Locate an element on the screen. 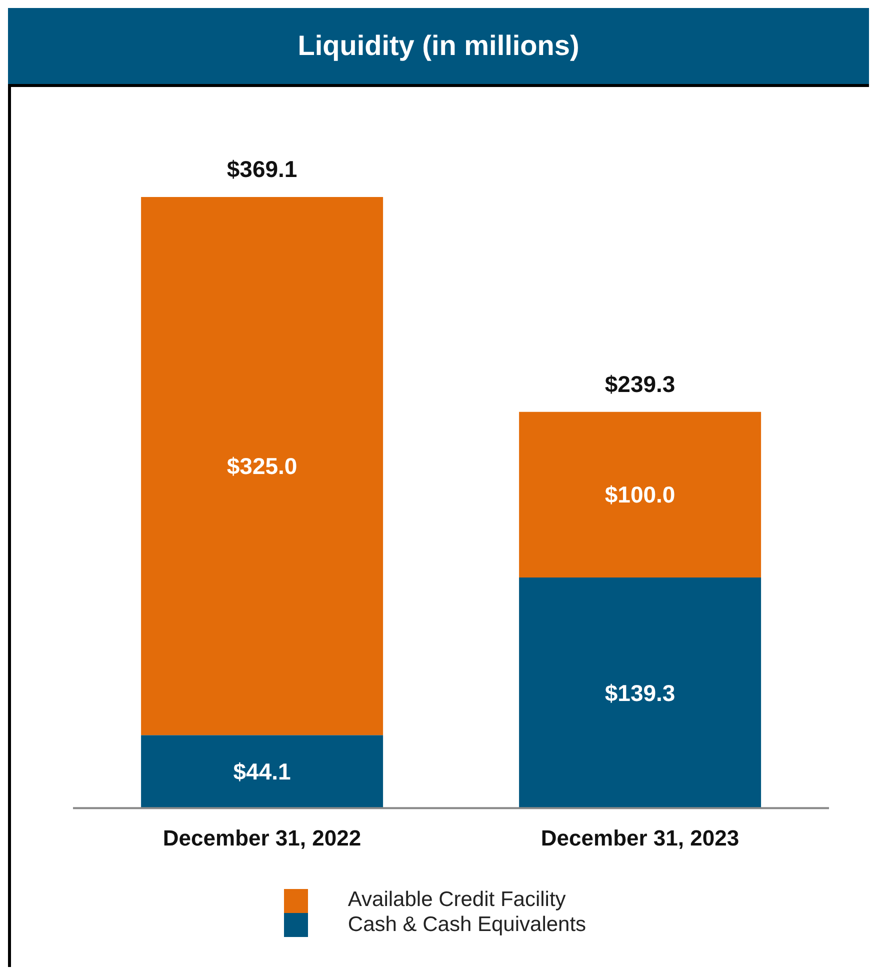 This screenshot has height=975, width=877. x-tick-label: December 31, 2023 is located at coordinates (640, 838).